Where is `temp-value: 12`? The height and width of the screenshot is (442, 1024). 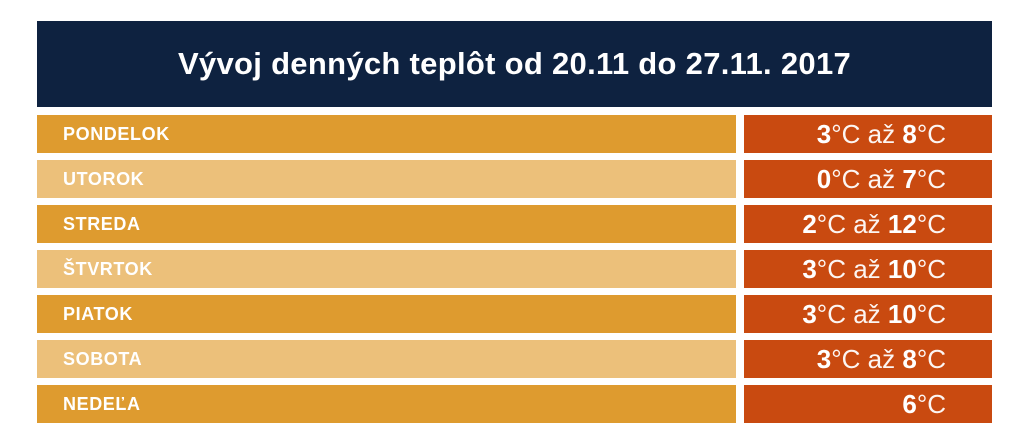
temp-value: 12 is located at coordinates (902, 223).